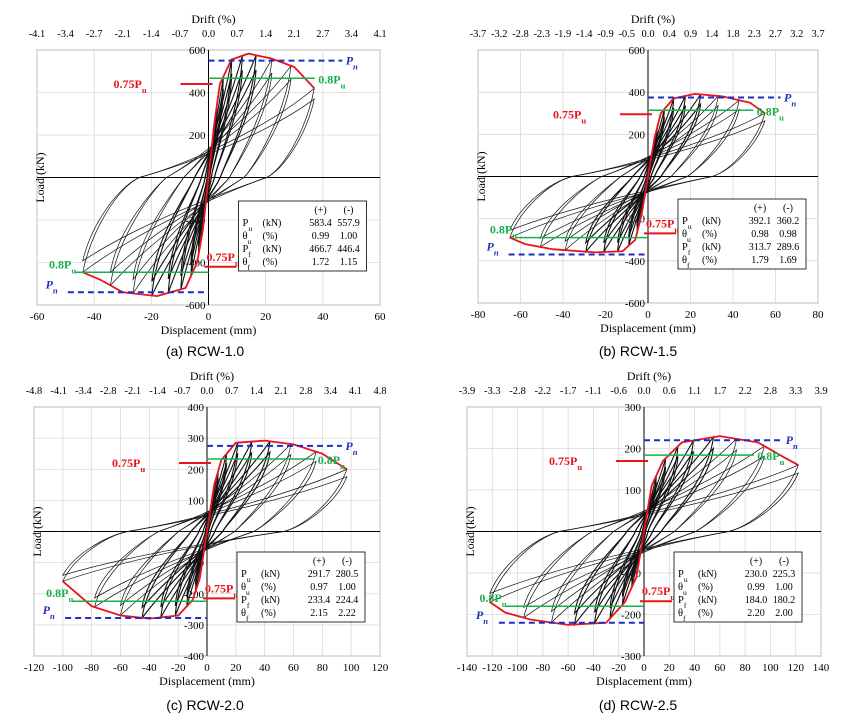 The height and width of the screenshot is (722, 850). I want to click on table-value-neg: 224.4, so click(347, 600).